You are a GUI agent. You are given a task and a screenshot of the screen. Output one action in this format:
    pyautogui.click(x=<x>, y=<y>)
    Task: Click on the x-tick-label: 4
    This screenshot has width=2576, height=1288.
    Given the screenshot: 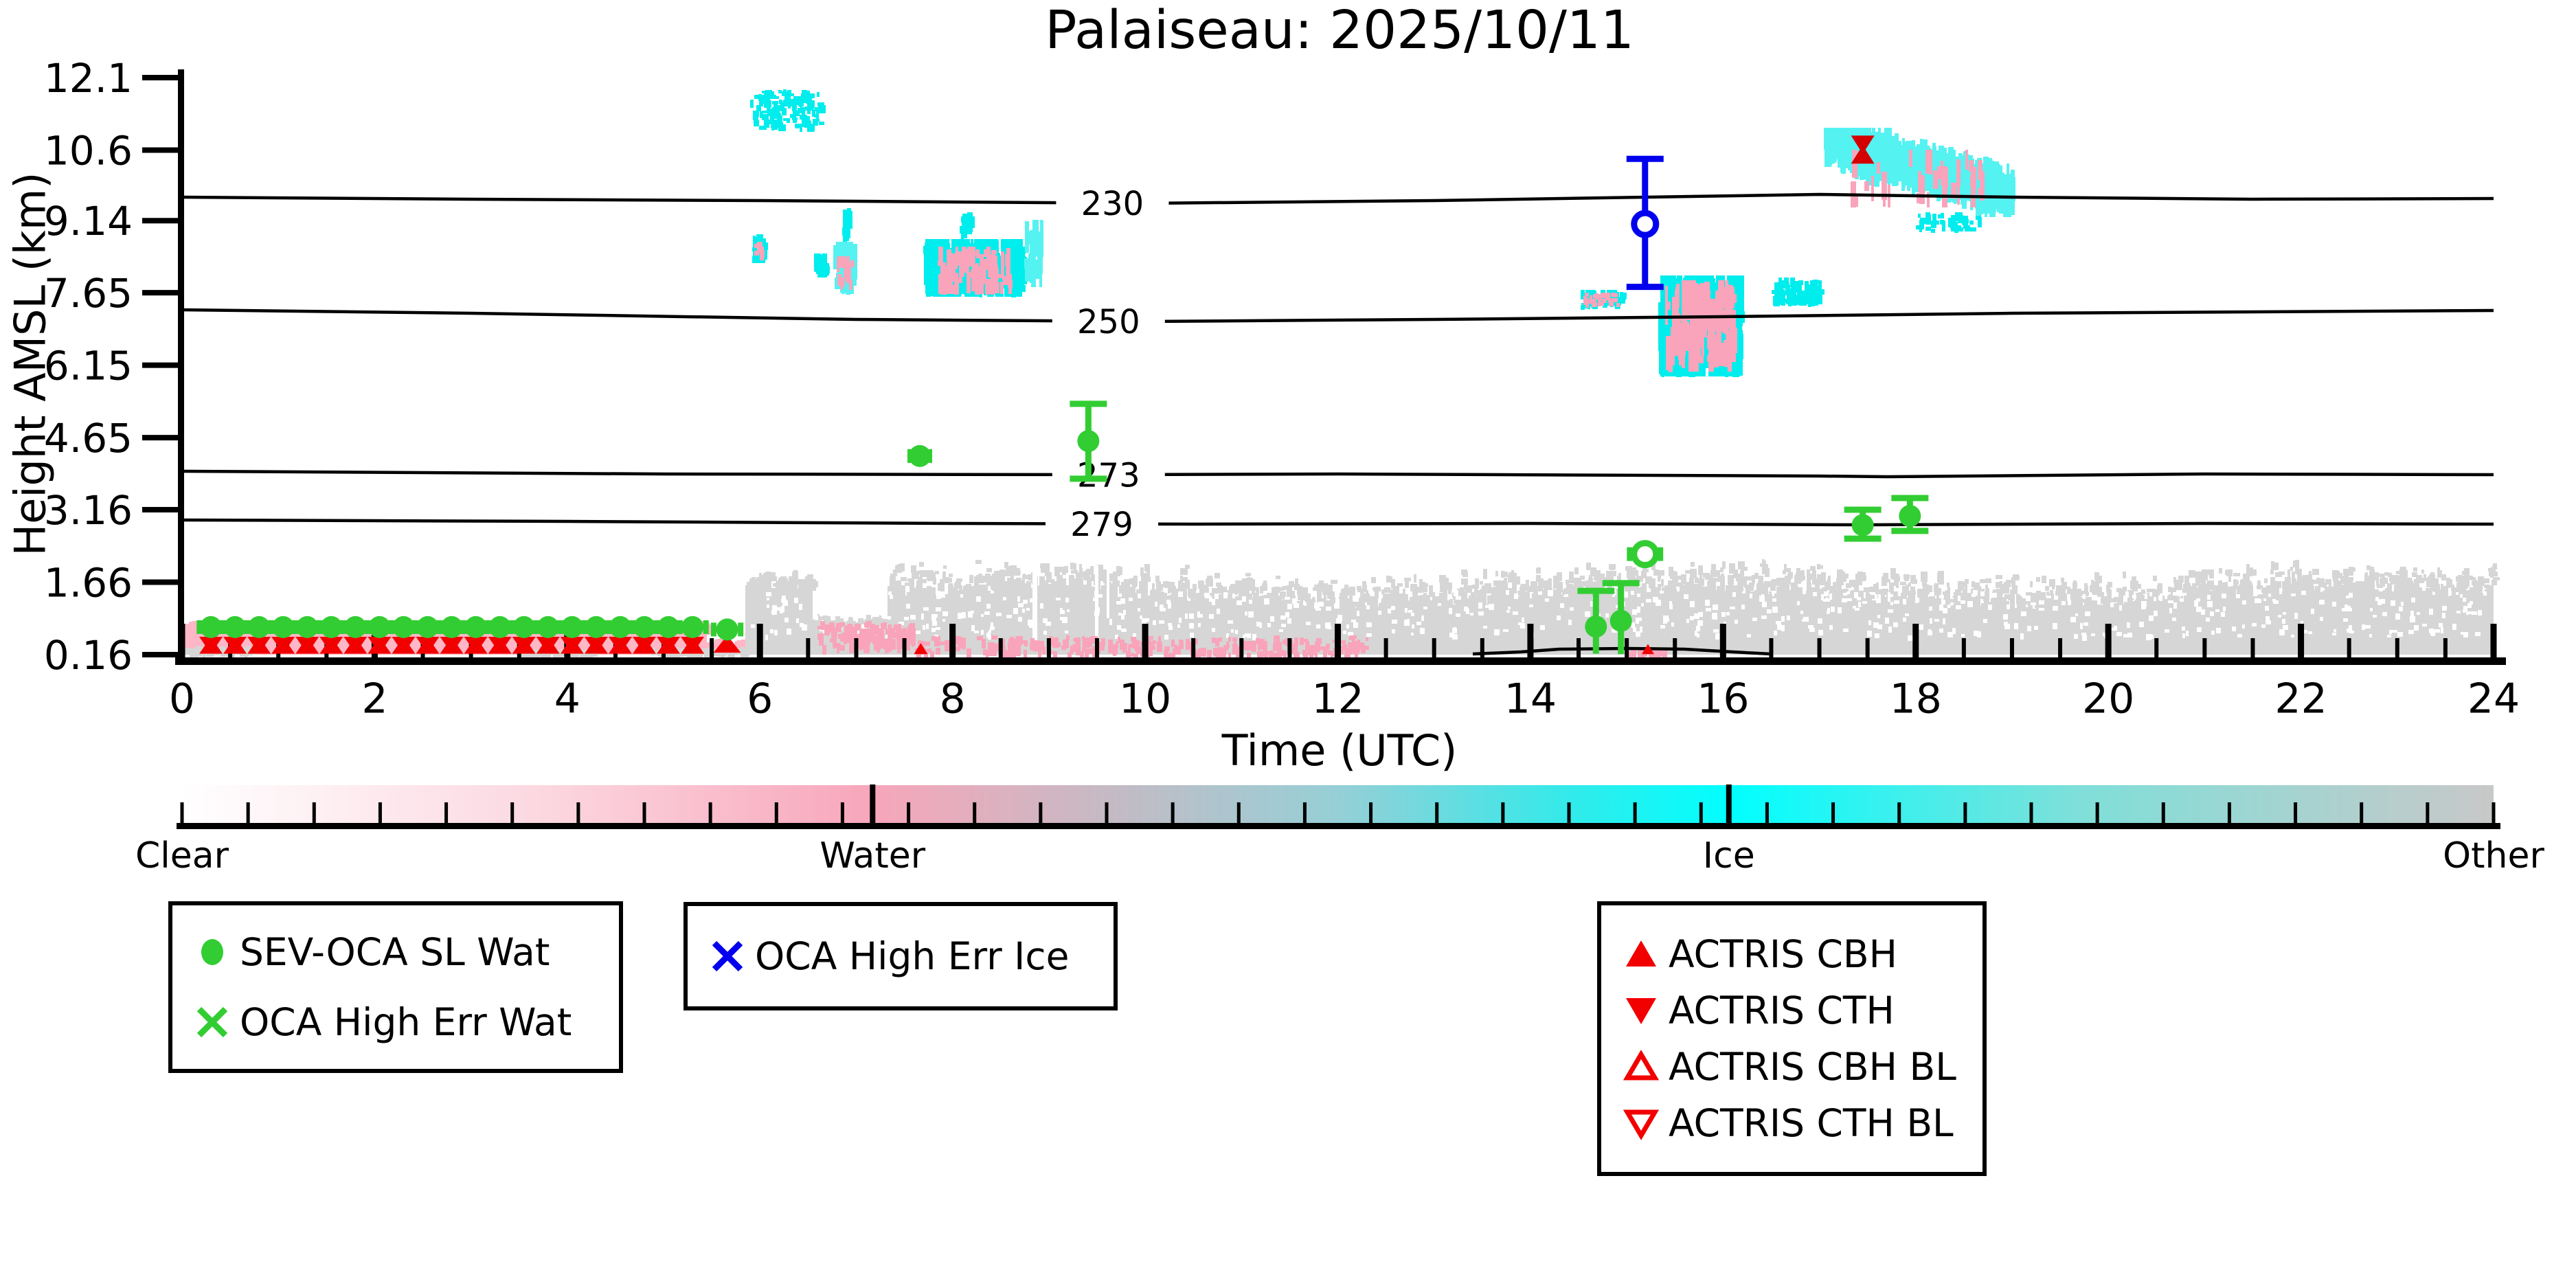 What is the action you would take?
    pyautogui.click(x=567, y=699)
    